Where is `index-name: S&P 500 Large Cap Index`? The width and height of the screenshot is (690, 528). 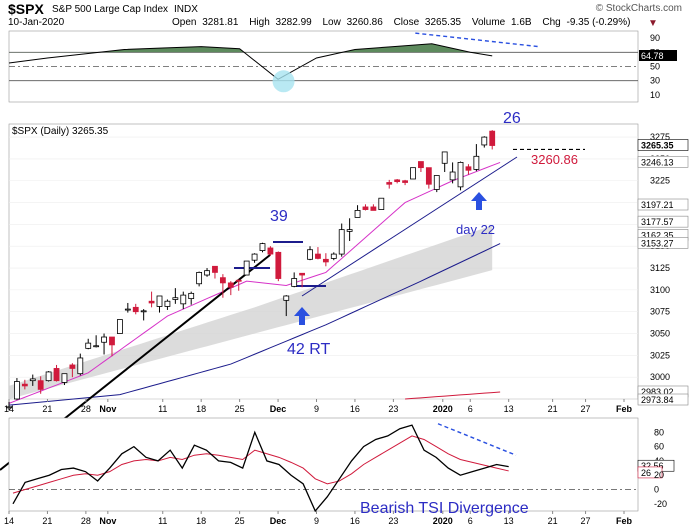 index-name: S&P 500 Large Cap Index is located at coordinates (110, 9).